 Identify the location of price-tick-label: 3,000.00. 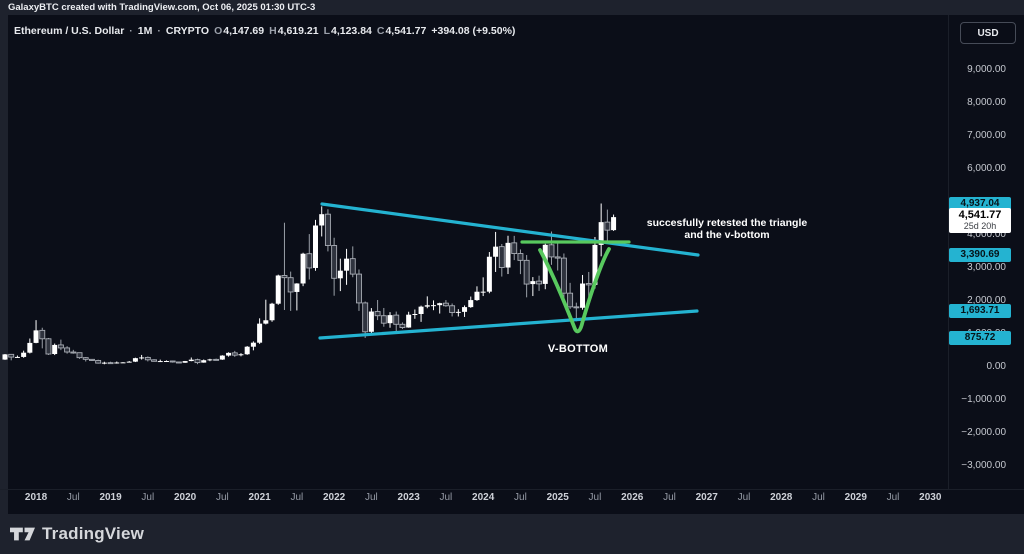
(986, 267).